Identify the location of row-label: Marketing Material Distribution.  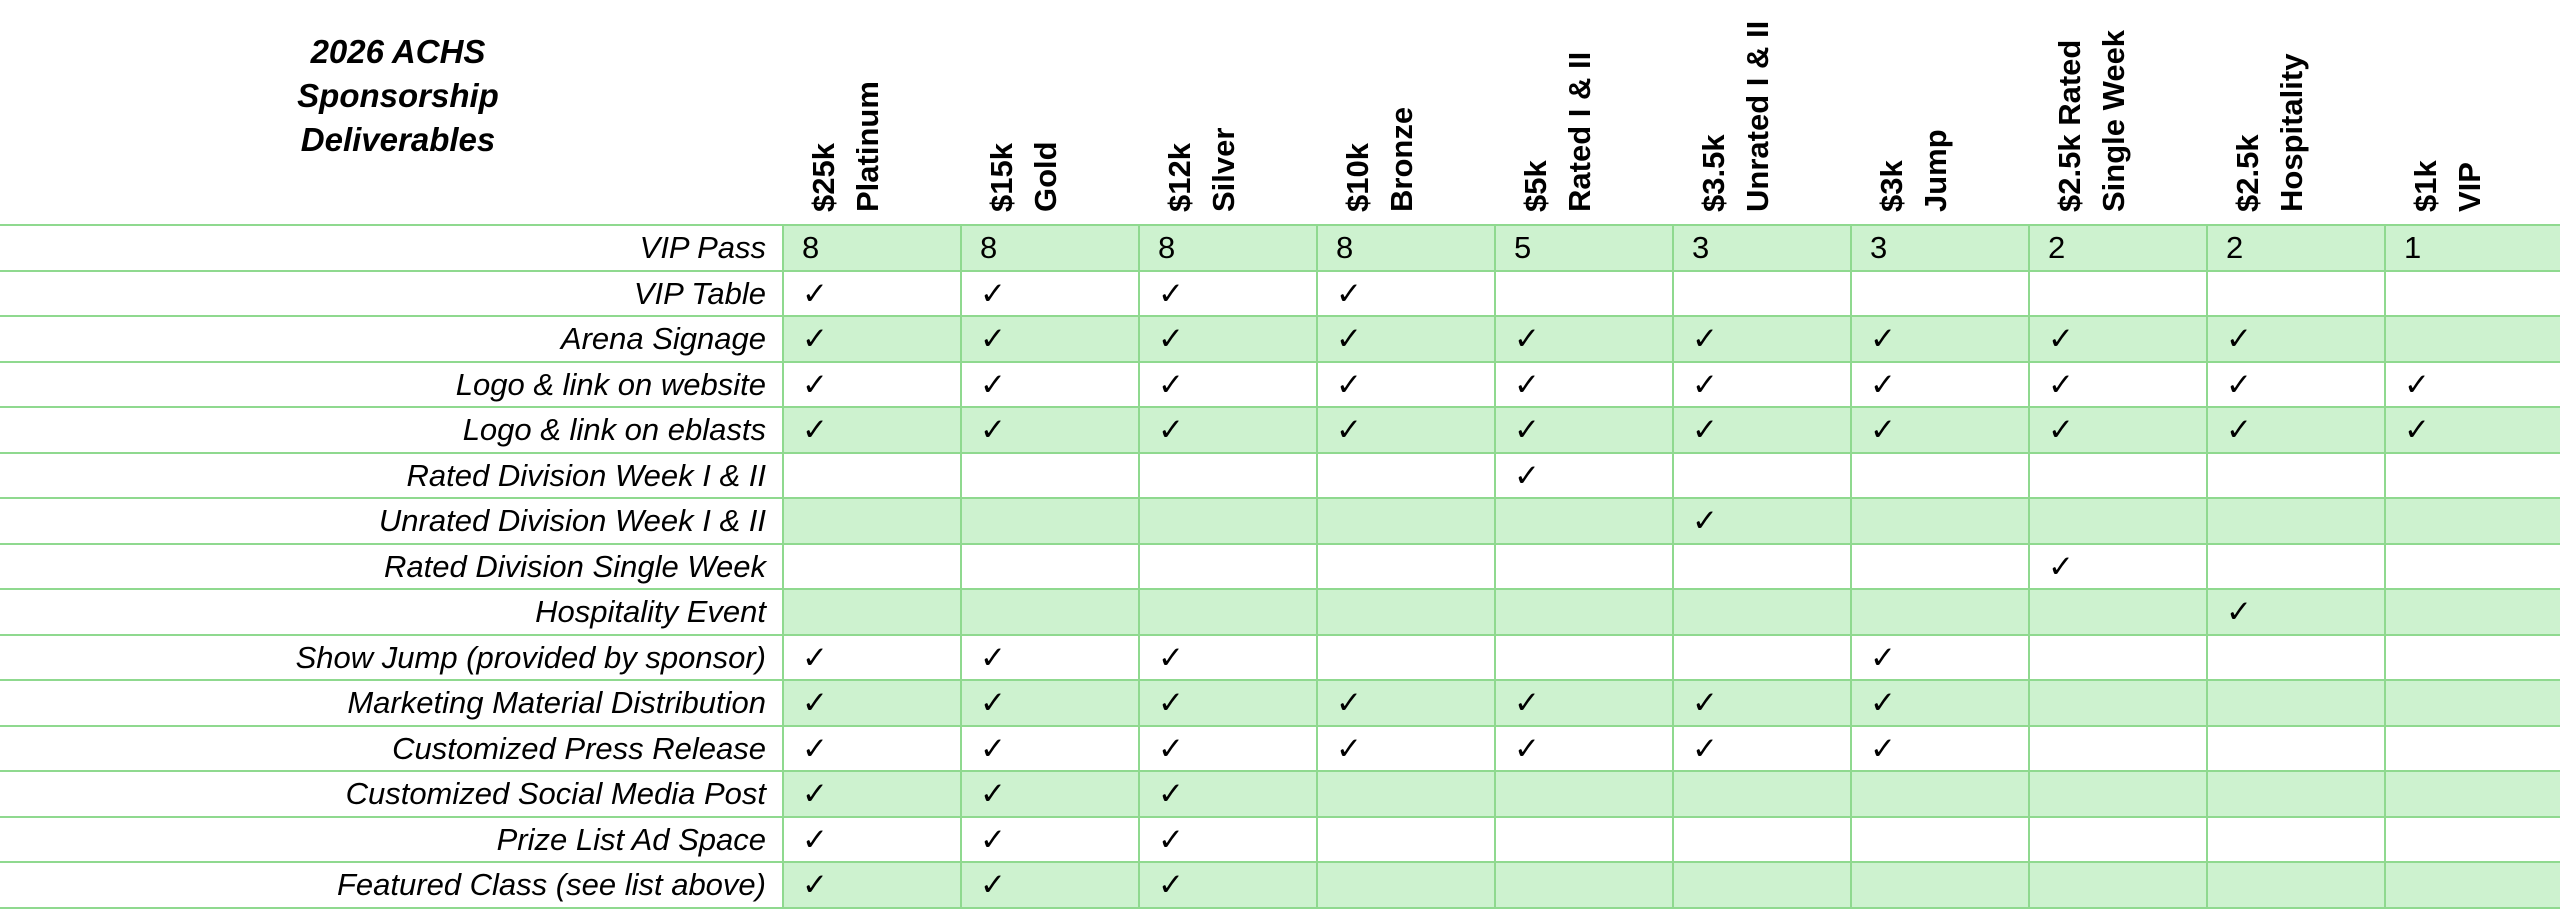
(556, 702).